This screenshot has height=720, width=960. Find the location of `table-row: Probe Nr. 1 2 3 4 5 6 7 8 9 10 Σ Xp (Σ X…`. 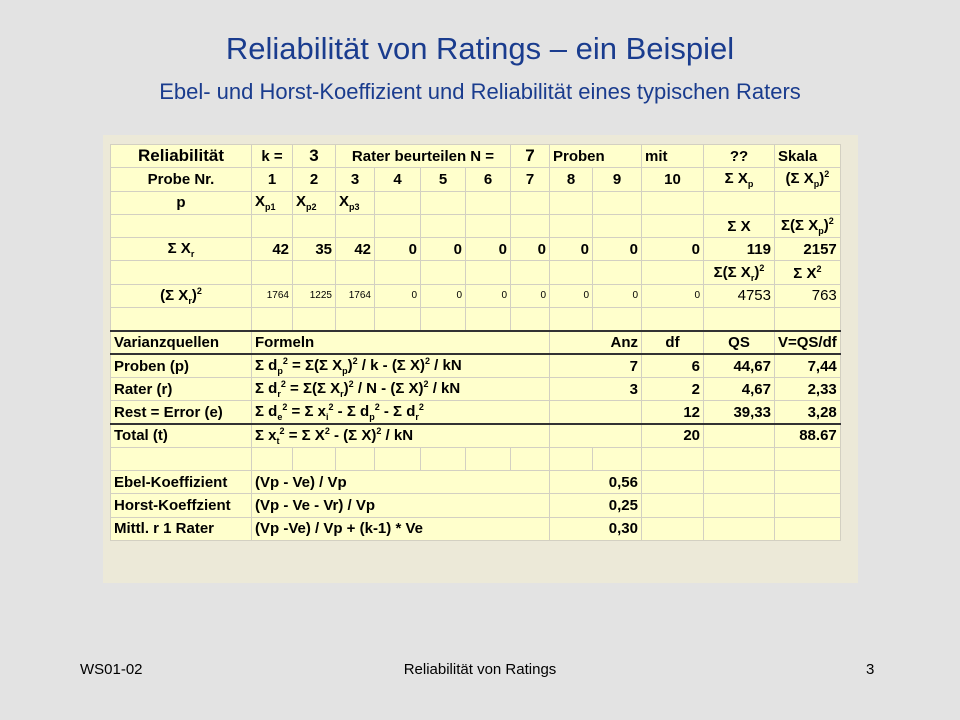

table-row: Probe Nr. 1 2 3 4 5 6 7 8 9 10 Σ Xp (Σ X… is located at coordinates (475, 179).